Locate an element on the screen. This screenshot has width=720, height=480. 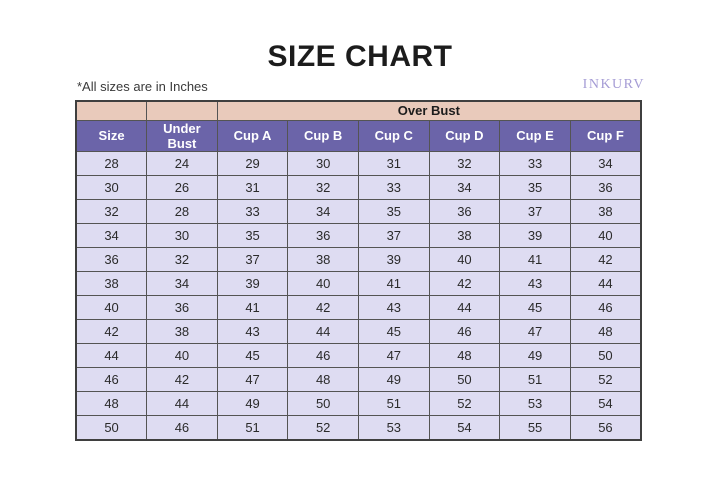
size-cell: 44 is located at coordinates (111, 355).